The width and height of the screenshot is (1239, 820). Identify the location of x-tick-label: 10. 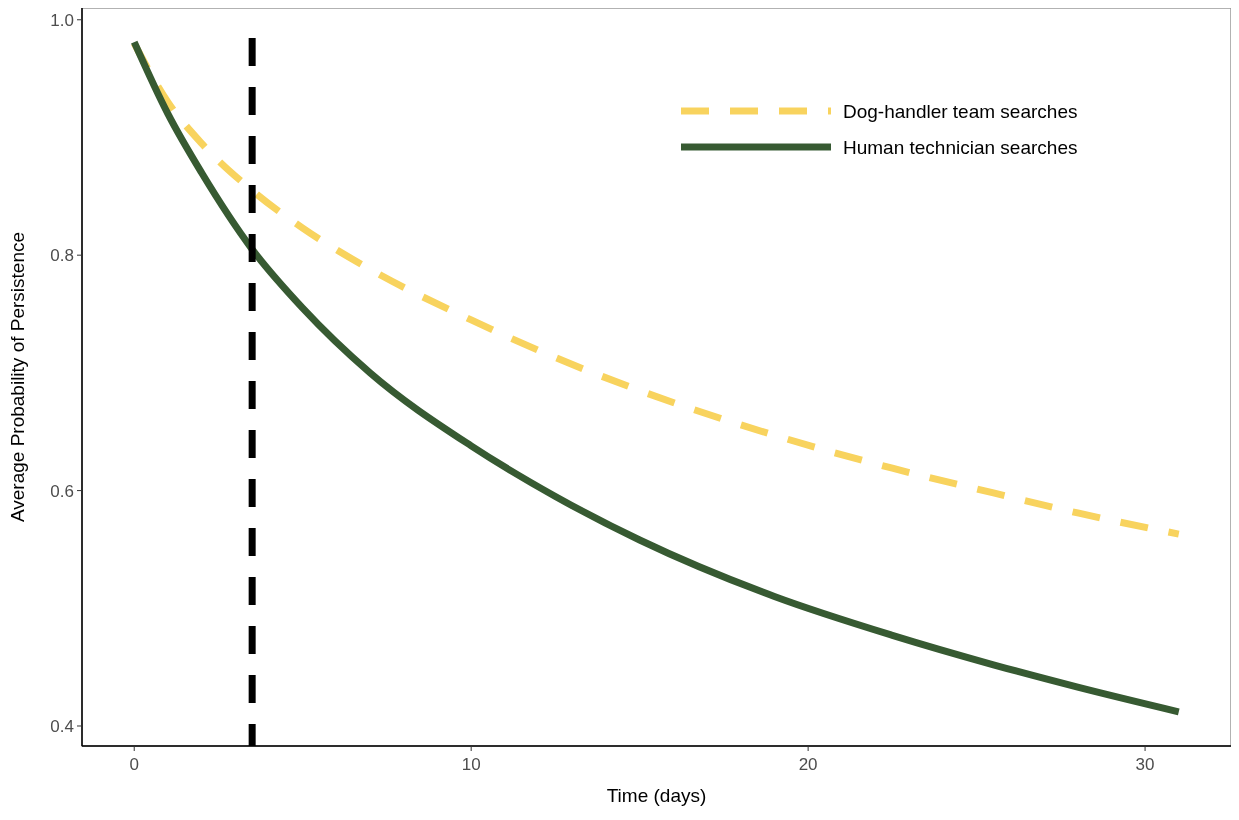
(471, 764).